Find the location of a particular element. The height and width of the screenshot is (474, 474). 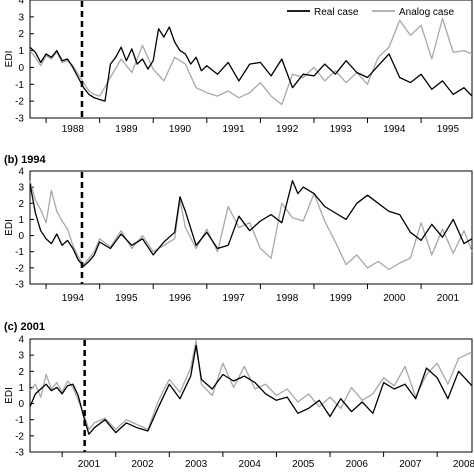

x-tick-label: 1991 is located at coordinates (233, 129).